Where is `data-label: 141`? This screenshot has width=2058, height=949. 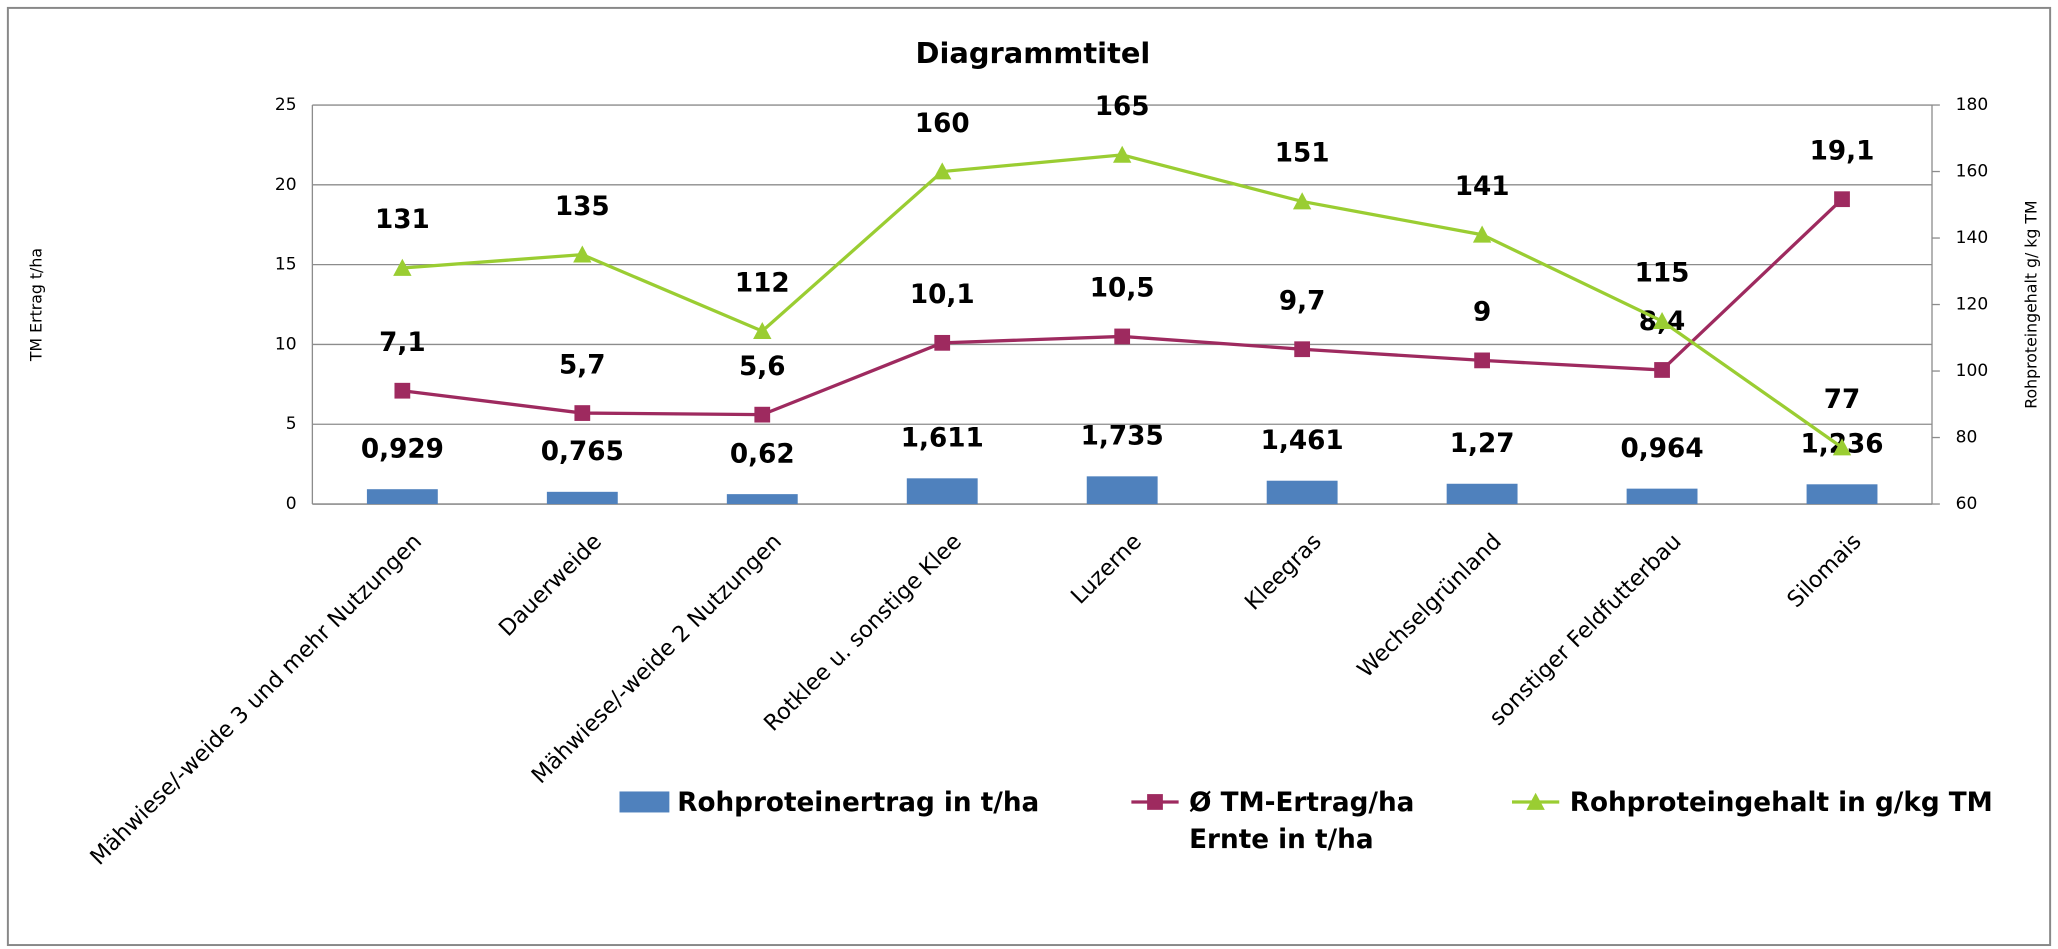
data-label: 141 is located at coordinates (1482, 187).